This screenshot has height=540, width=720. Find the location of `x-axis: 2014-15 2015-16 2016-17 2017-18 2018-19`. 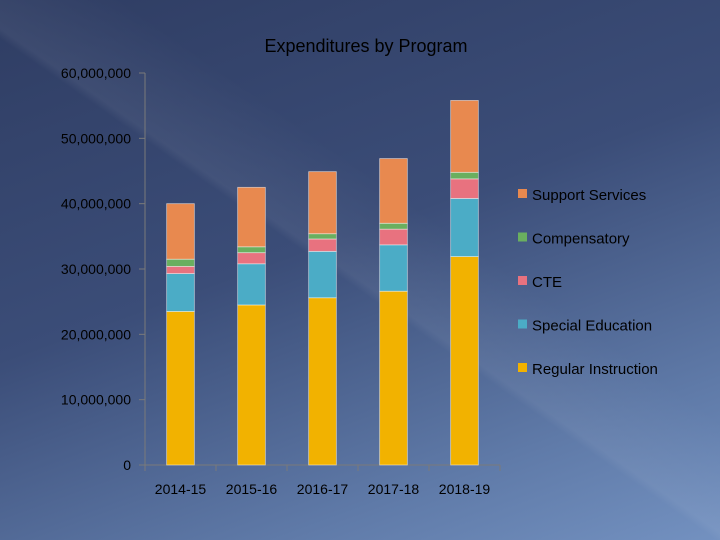

x-axis: 2014-15 2015-16 2016-17 2017-18 2018-19 is located at coordinates (322, 480).